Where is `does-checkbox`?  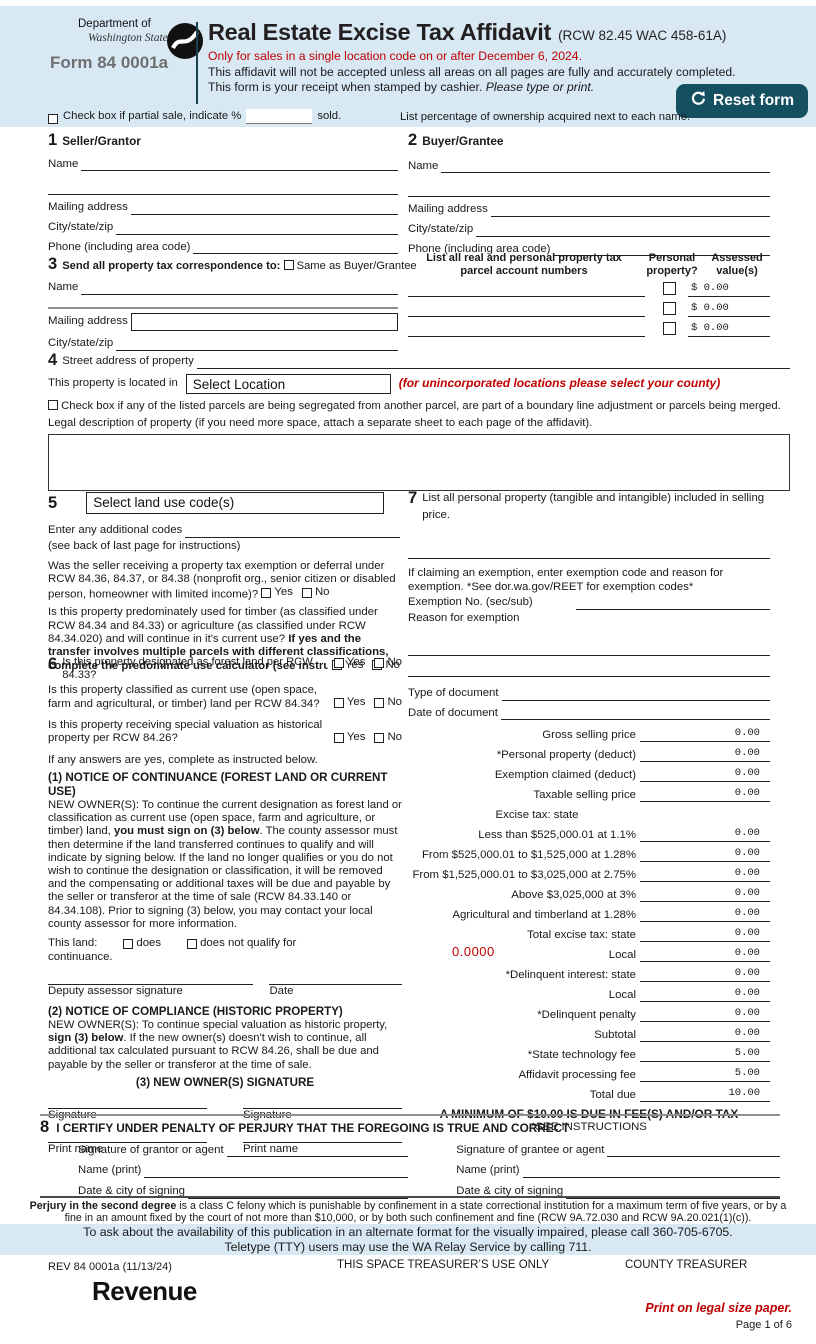
does-checkbox is located at coordinates (128, 943).